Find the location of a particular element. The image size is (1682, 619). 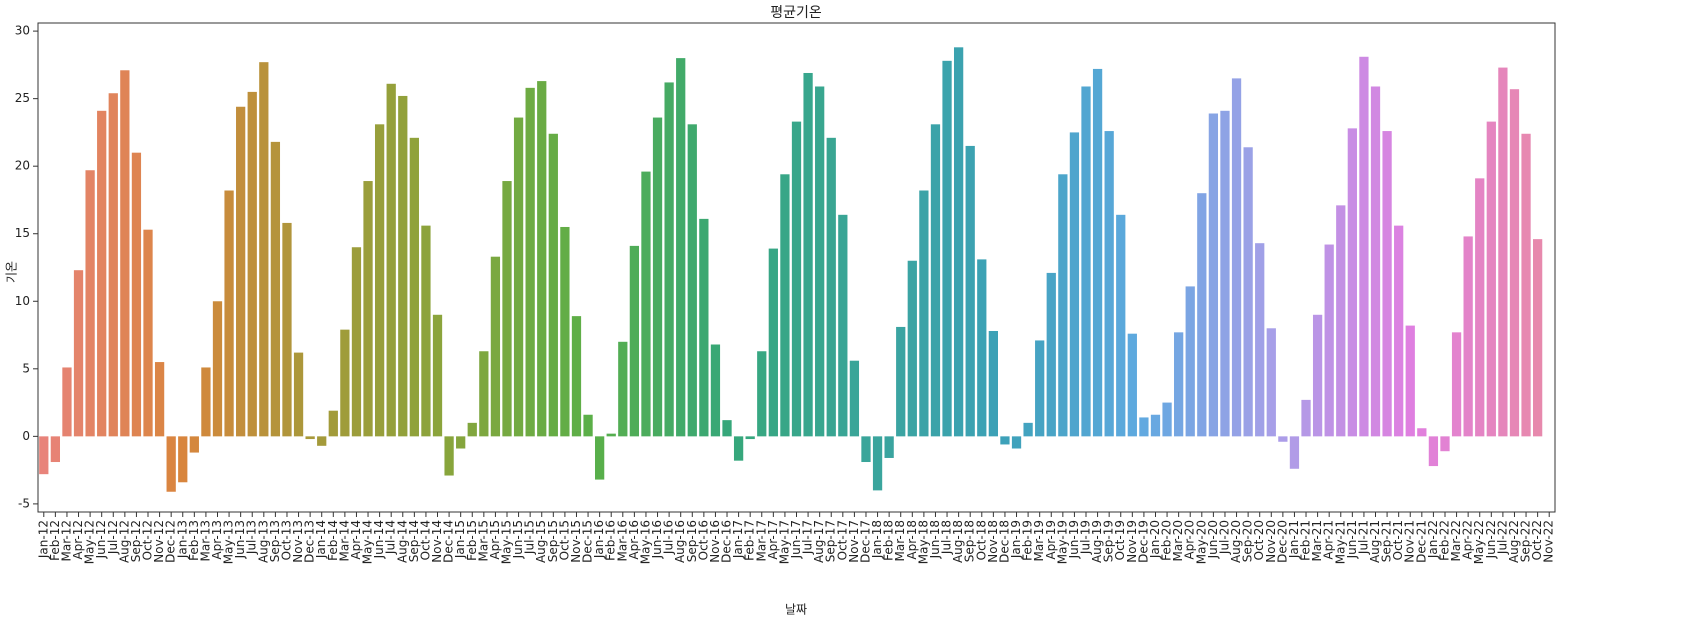

x-tick-label: Jan-22 is located at coordinates (1433, 539).